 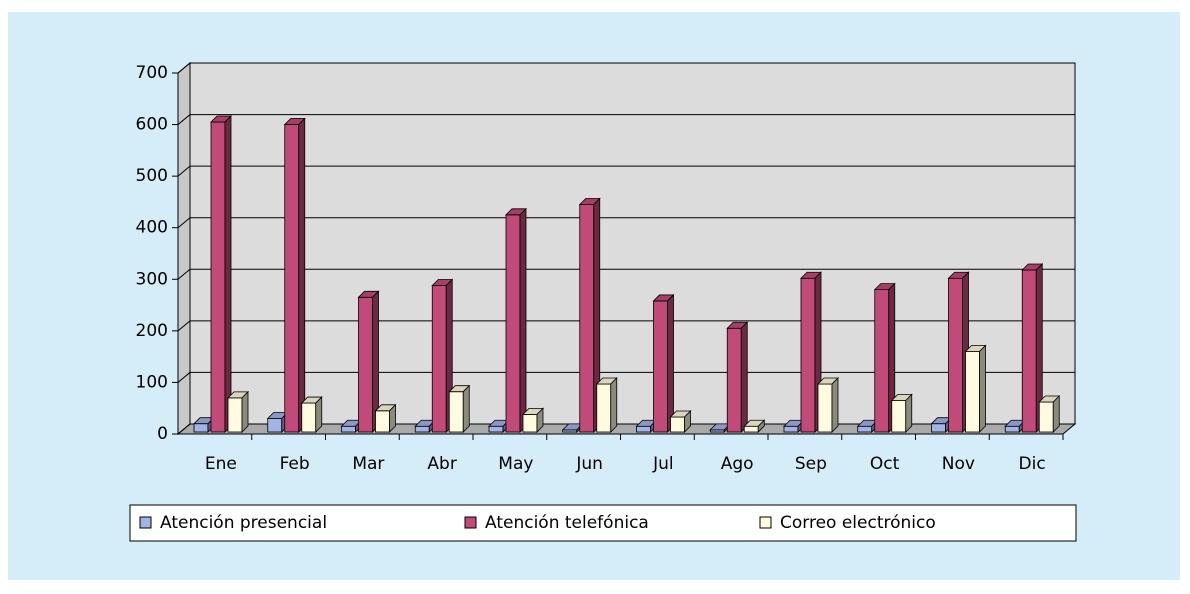 What do you see at coordinates (958, 464) in the screenshot?
I see `x-tick-label: Nov` at bounding box center [958, 464].